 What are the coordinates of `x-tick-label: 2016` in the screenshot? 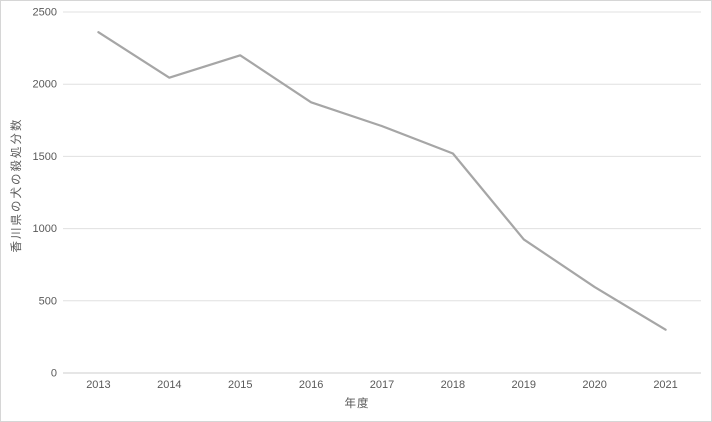 It's located at (311, 385).